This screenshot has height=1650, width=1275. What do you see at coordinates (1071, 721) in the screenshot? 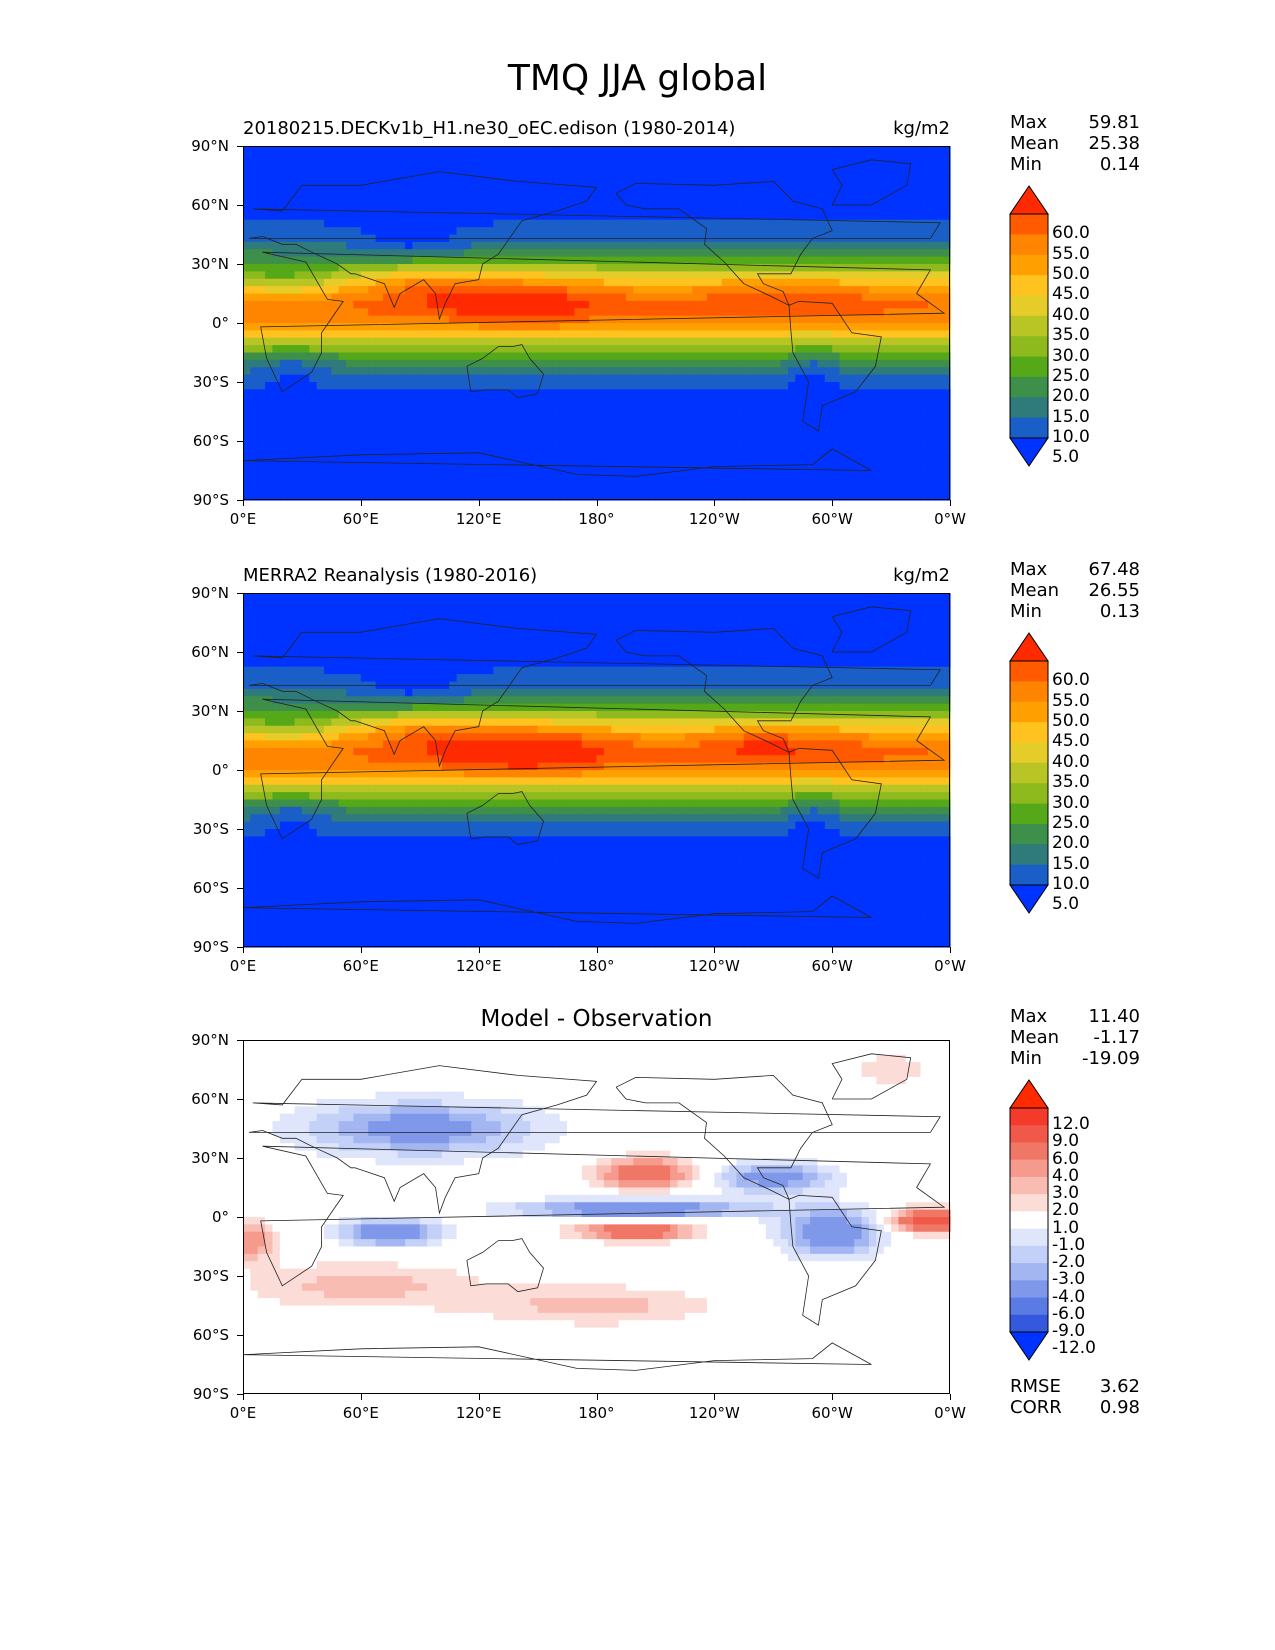
I see `colorbar-tick-label: 50.0` at bounding box center [1071, 721].